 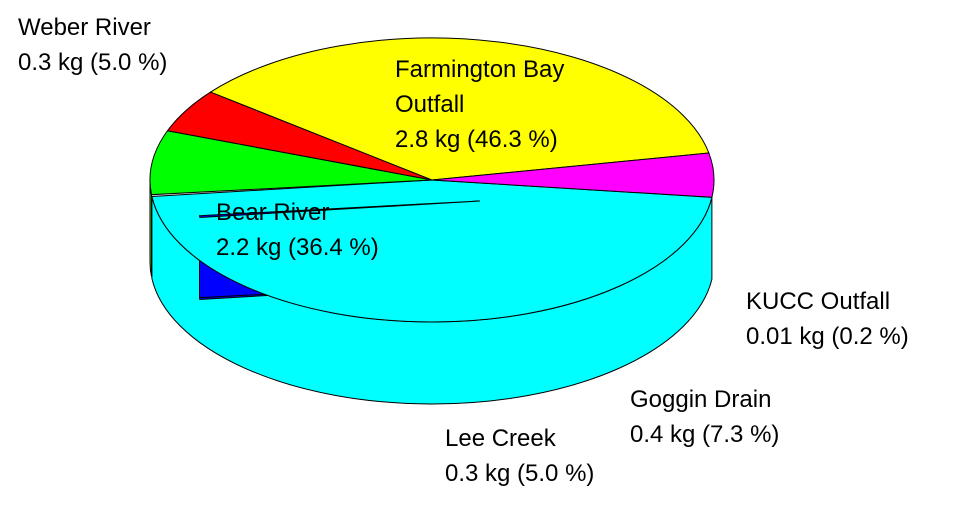 I want to click on slice-label-kucc: KUCC Outfall 0.01 kg (0.2 %), so click(x=827, y=319).